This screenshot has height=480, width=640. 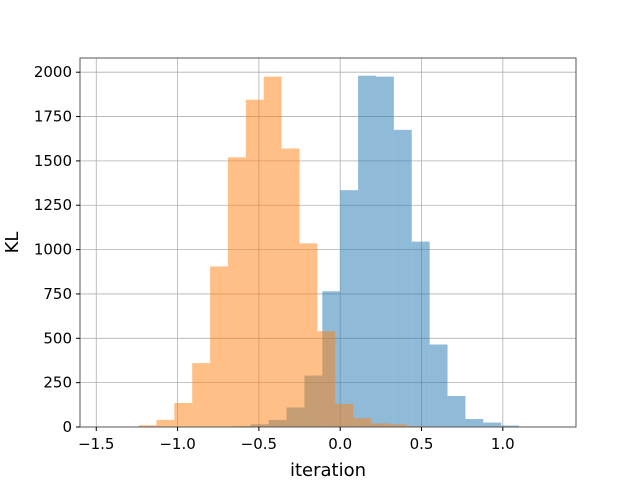 I want to click on x-axis-label: iteration, so click(x=328, y=470).